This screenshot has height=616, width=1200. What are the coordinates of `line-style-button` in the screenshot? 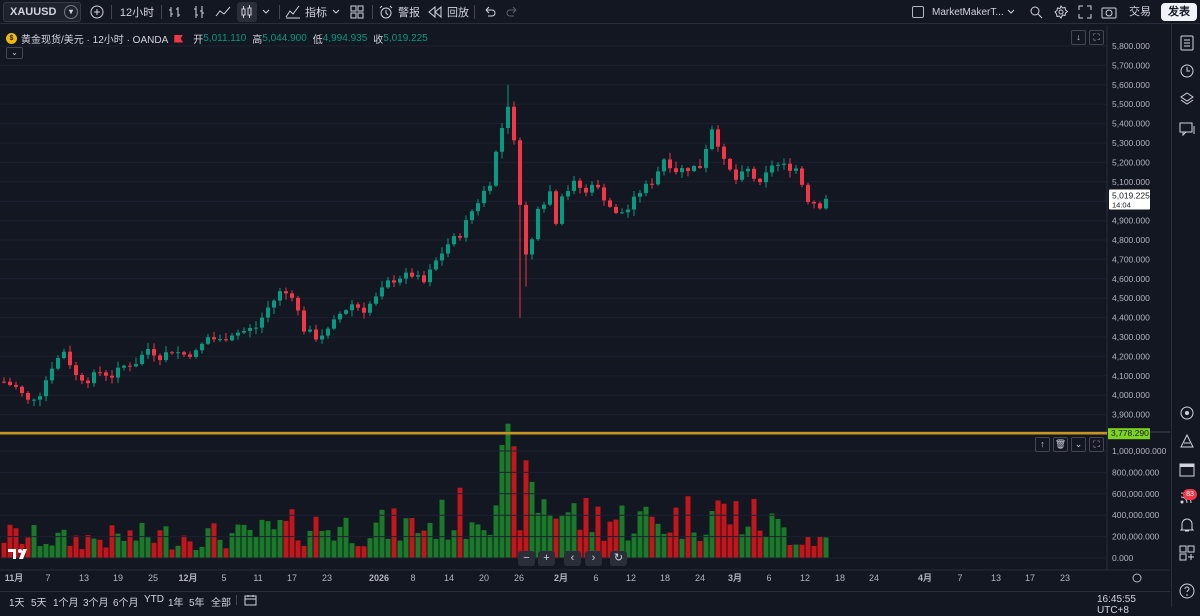 It's located at (223, 12).